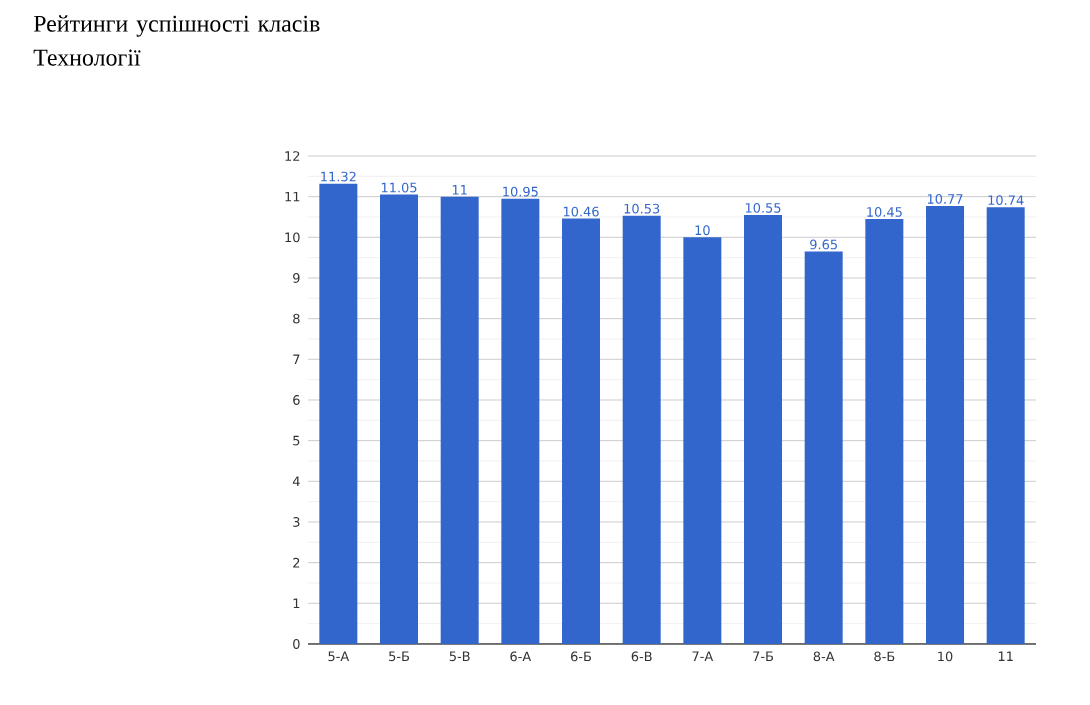 The height and width of the screenshot is (705, 1090). Describe the element at coordinates (292, 237) in the screenshot. I see `y-tick-label: 10` at that location.